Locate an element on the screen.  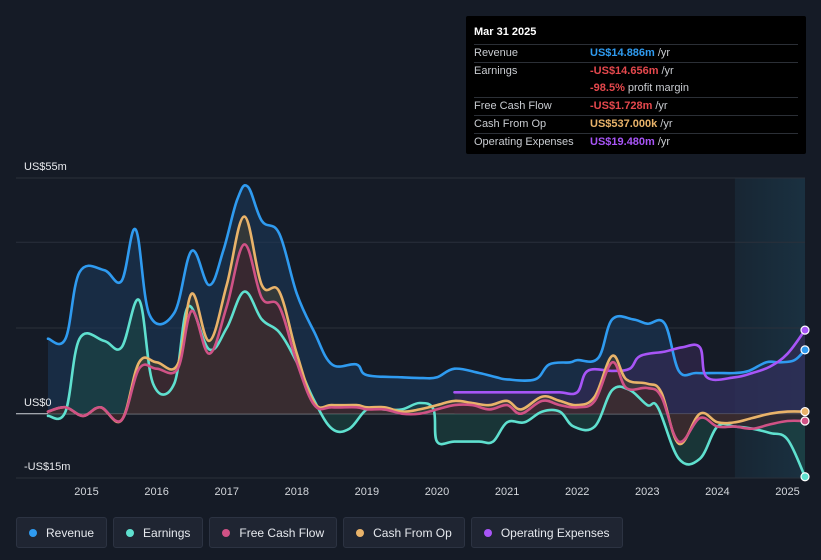
tooltip-row-unit: profit margin is located at coordinates (658, 88).